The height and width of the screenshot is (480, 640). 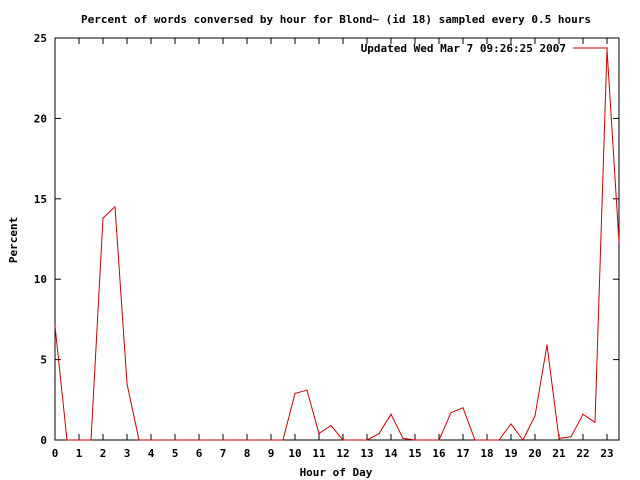 What do you see at coordinates (55, 453) in the screenshot?
I see `x-tick-label: 0` at bounding box center [55, 453].